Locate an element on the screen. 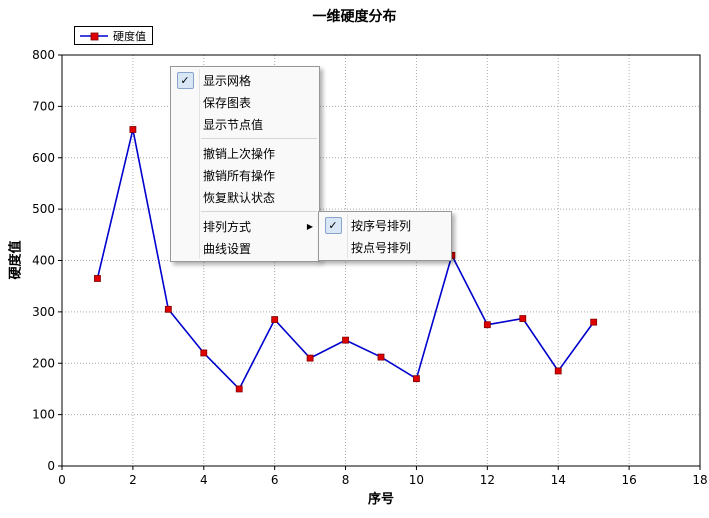 The width and height of the screenshot is (709, 518). menu-item-label: 按序号排列 is located at coordinates (381, 225).